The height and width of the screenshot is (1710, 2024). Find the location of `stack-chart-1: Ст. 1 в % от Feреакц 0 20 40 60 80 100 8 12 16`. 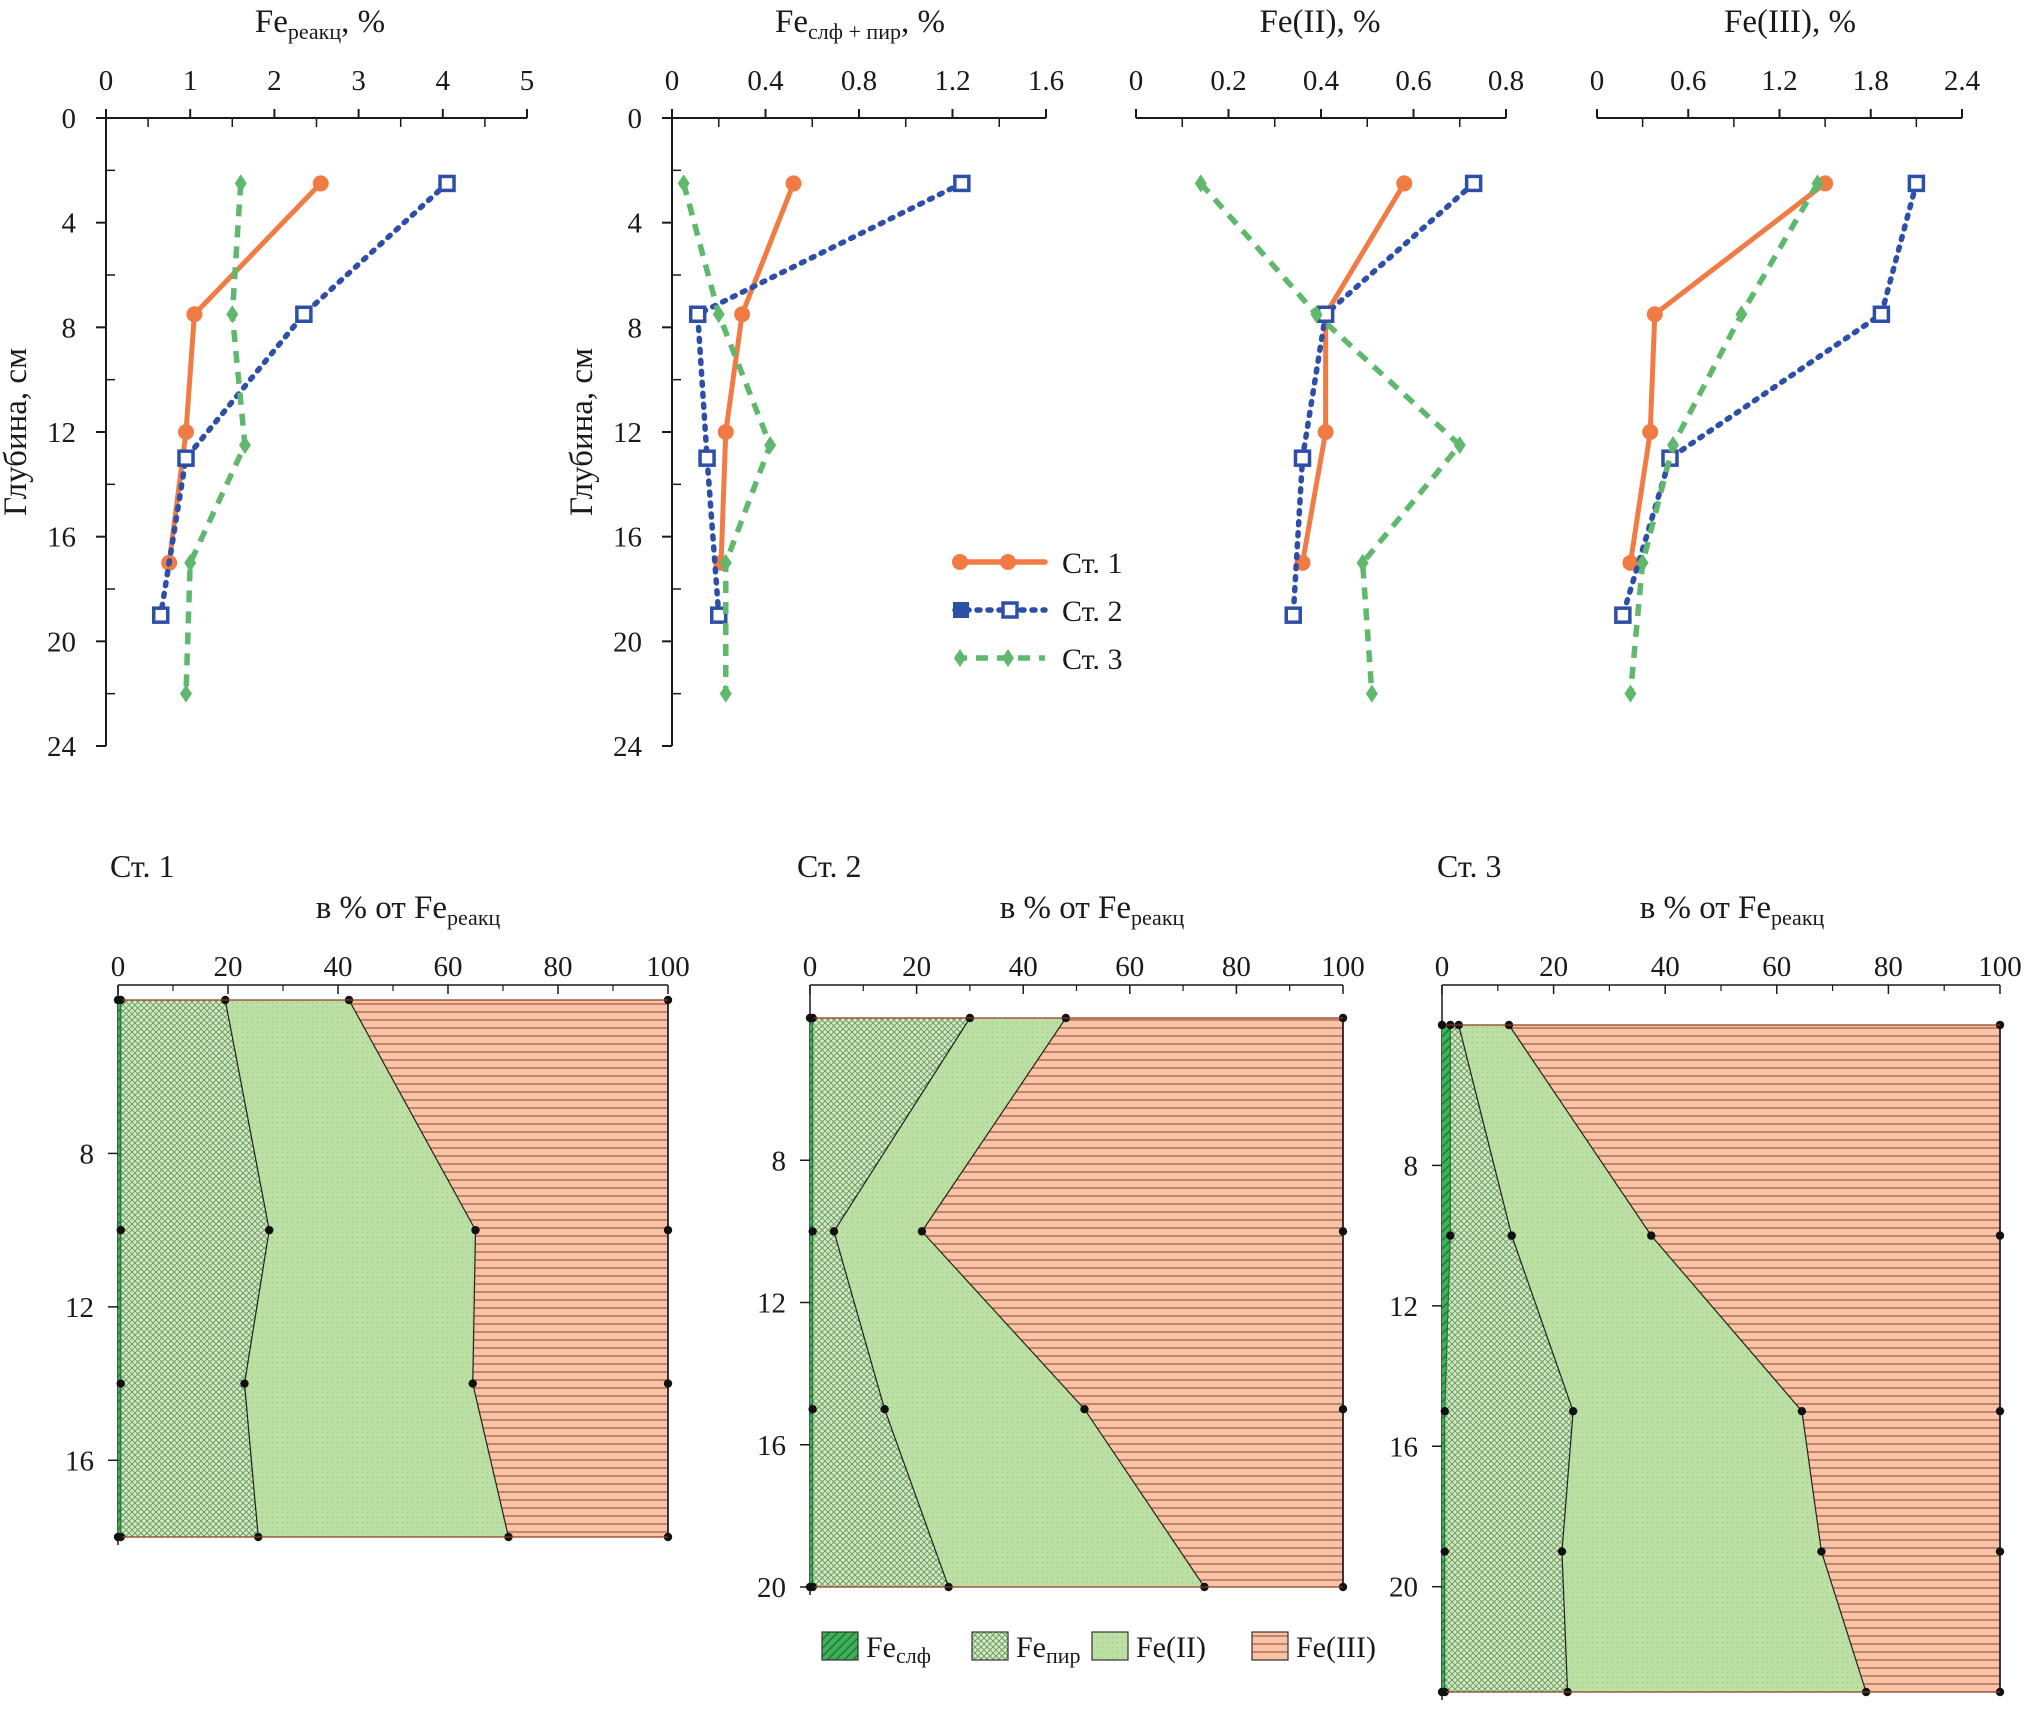

stack-chart-1: Ст. 1 в % от Feреакц 0 20 40 60 80 100 8 12 16 is located at coordinates (377, 1196).